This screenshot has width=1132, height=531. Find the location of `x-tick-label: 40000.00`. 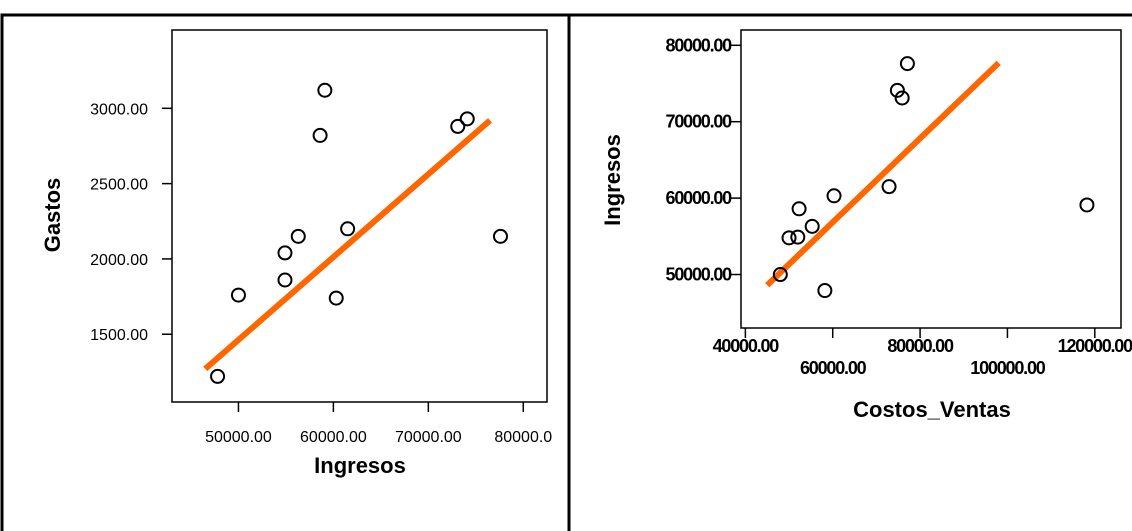

x-tick-label: 40000.00 is located at coordinates (746, 346).